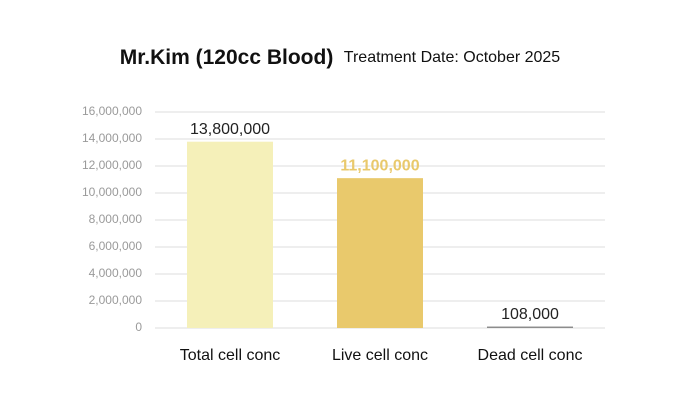  Describe the element at coordinates (116, 219) in the screenshot. I see `y-tick-label: 8,000,000` at that location.